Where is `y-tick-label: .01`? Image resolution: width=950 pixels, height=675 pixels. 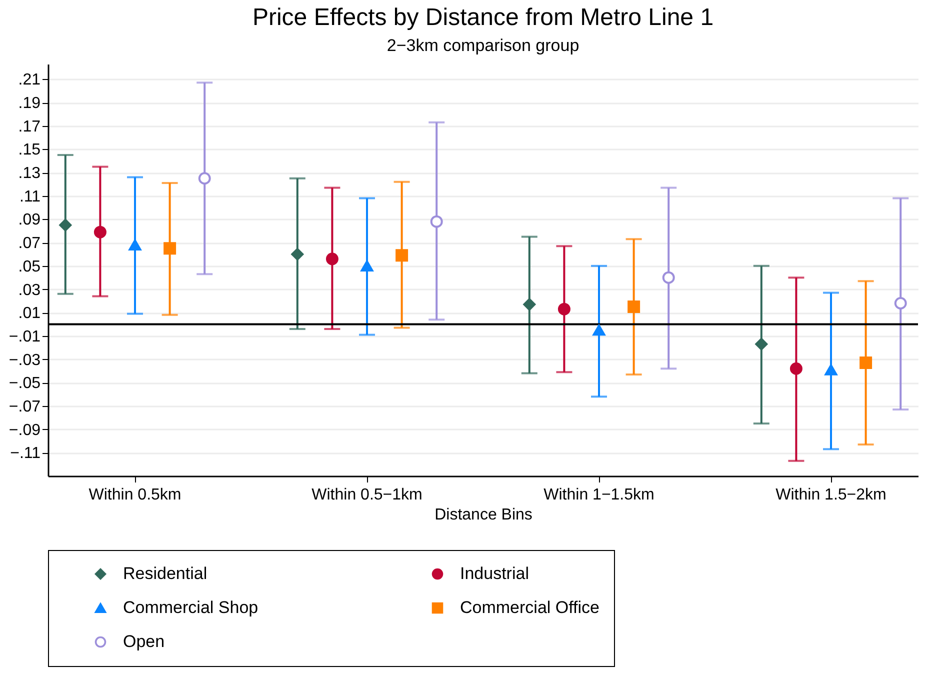
y-tick-label: .01 is located at coordinates (29, 313).